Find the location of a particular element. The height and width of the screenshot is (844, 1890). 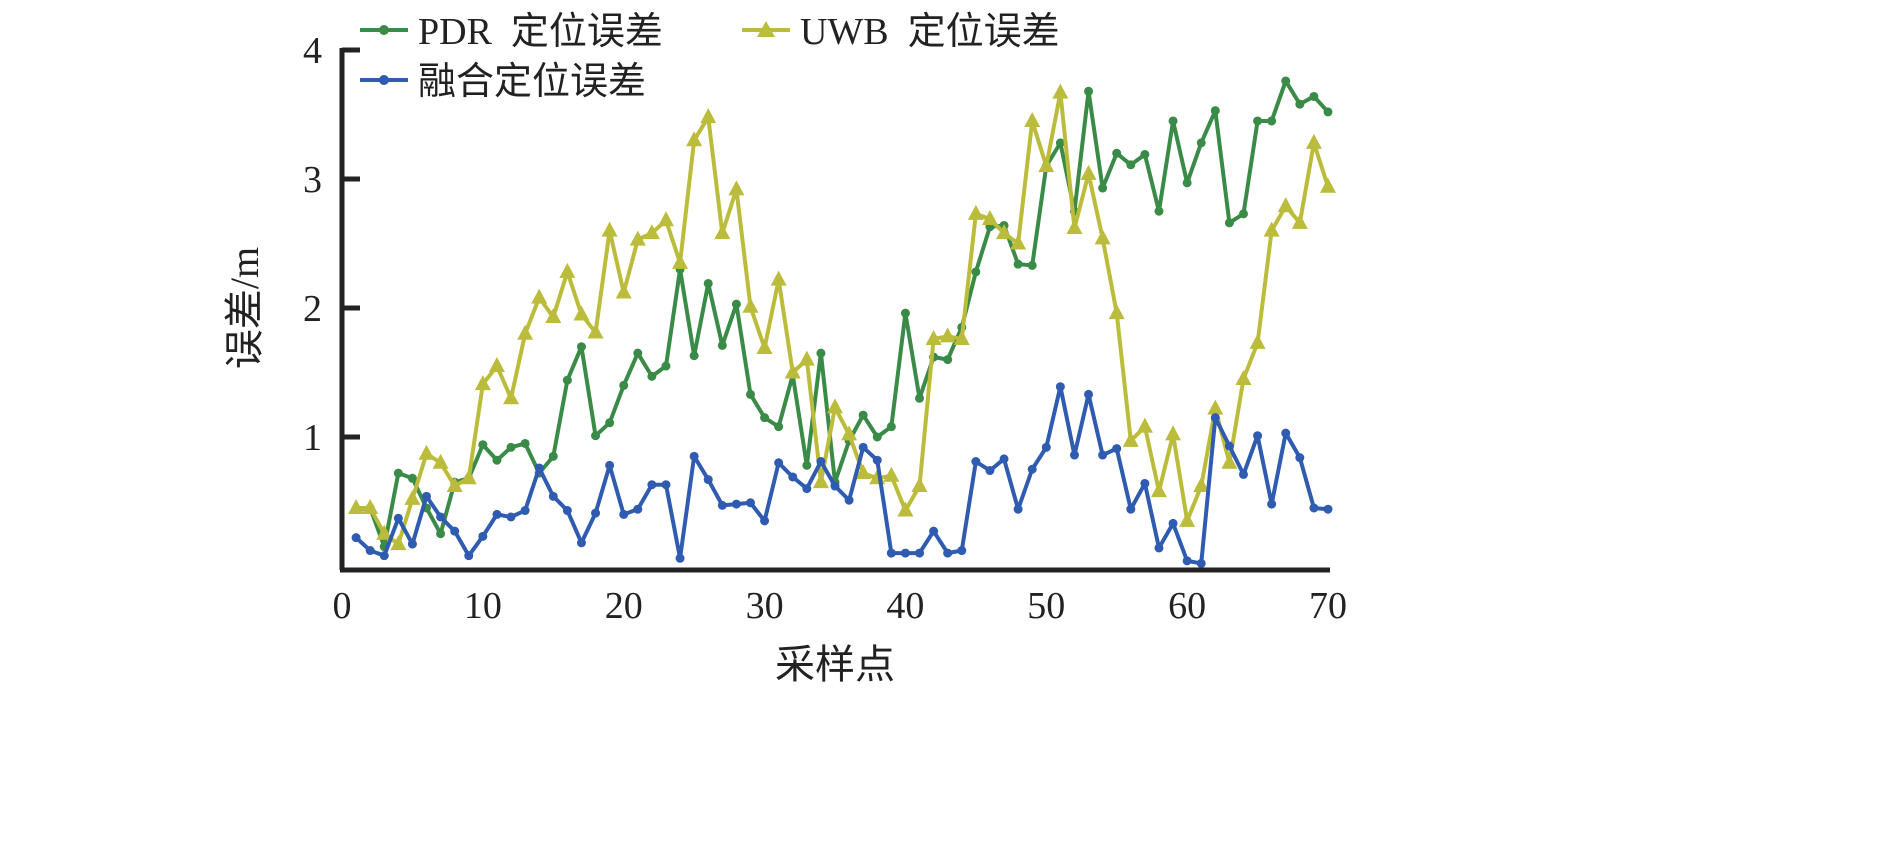

legend-item-pdr: PDR 定位误差 is located at coordinates (511, 32).